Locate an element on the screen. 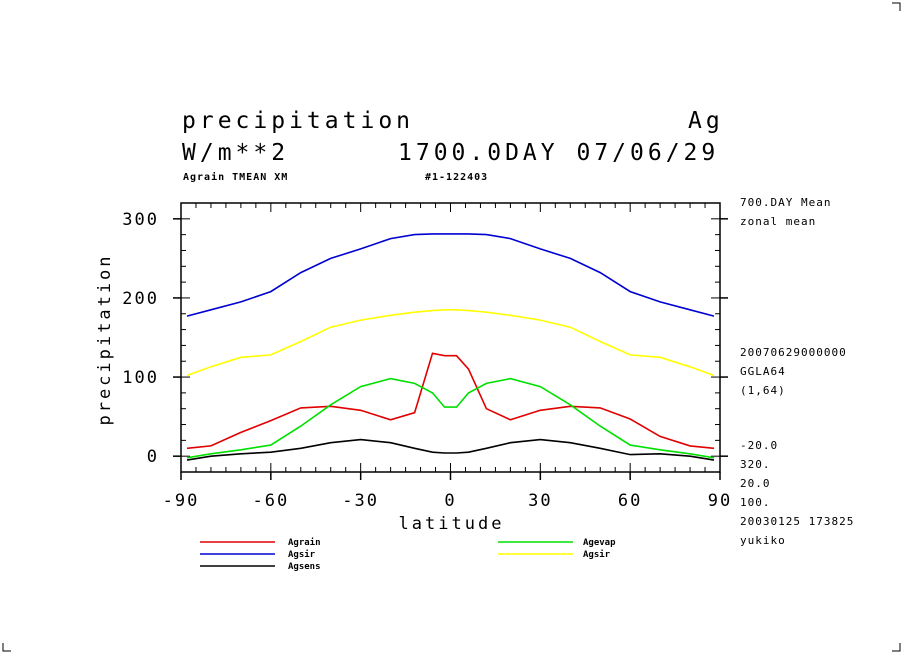 Image resolution: width=904 pixels, height=654 pixels. time-label: 1700.0DAY 07/06/29 is located at coordinates (559, 153).